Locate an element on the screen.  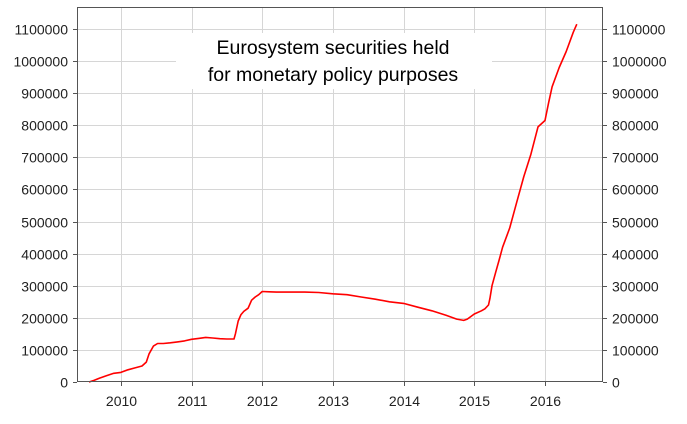
y-tick-label-right: 500000 is located at coordinates (635, 223).